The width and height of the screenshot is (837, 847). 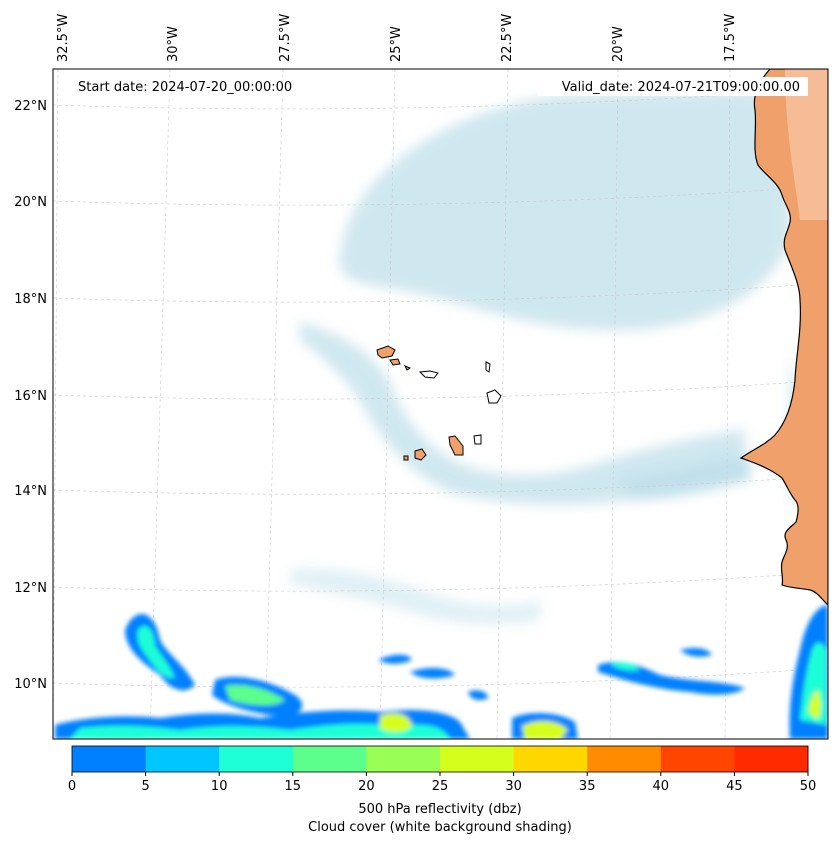 I want to click on cloud-wisps-south, so click(x=415, y=596).